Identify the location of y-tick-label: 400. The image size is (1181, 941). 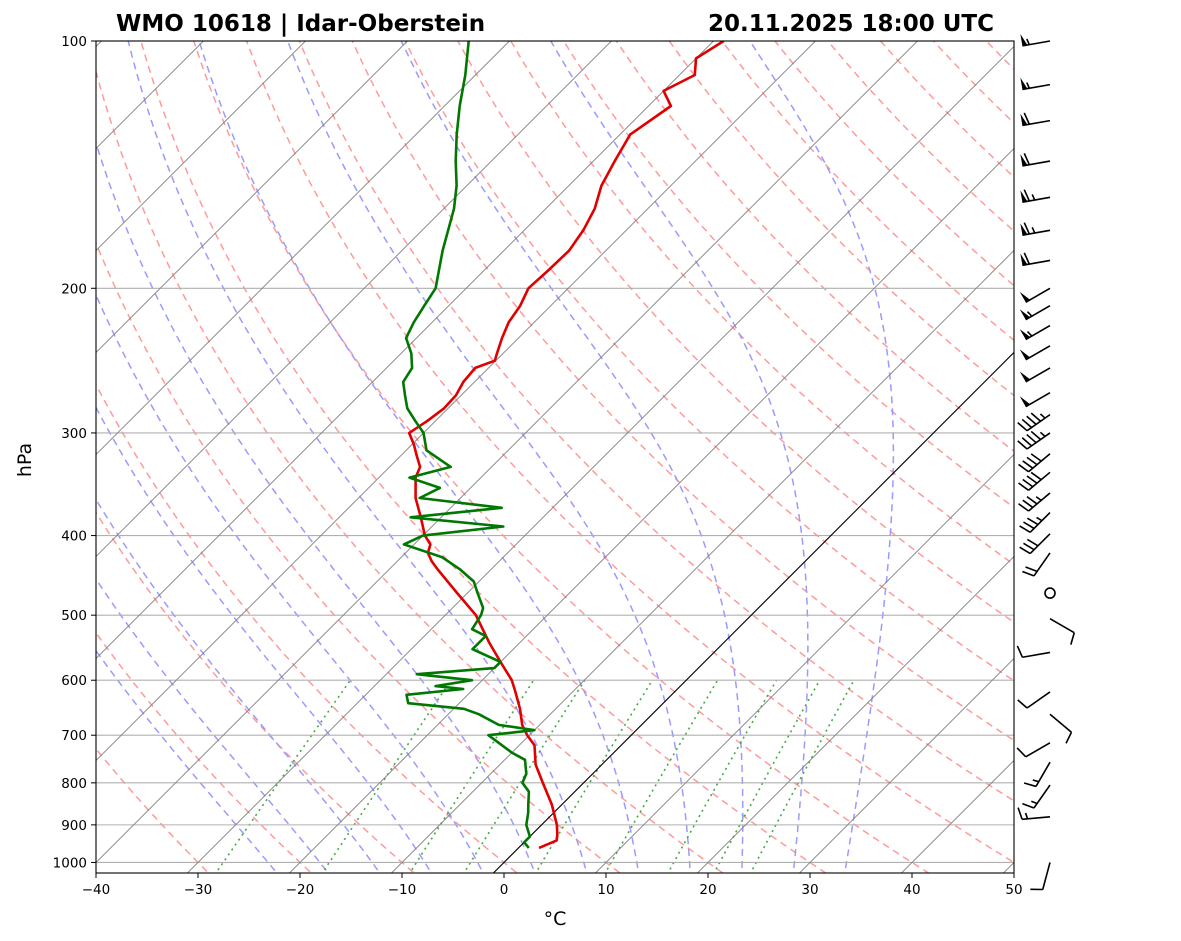
(74, 537).